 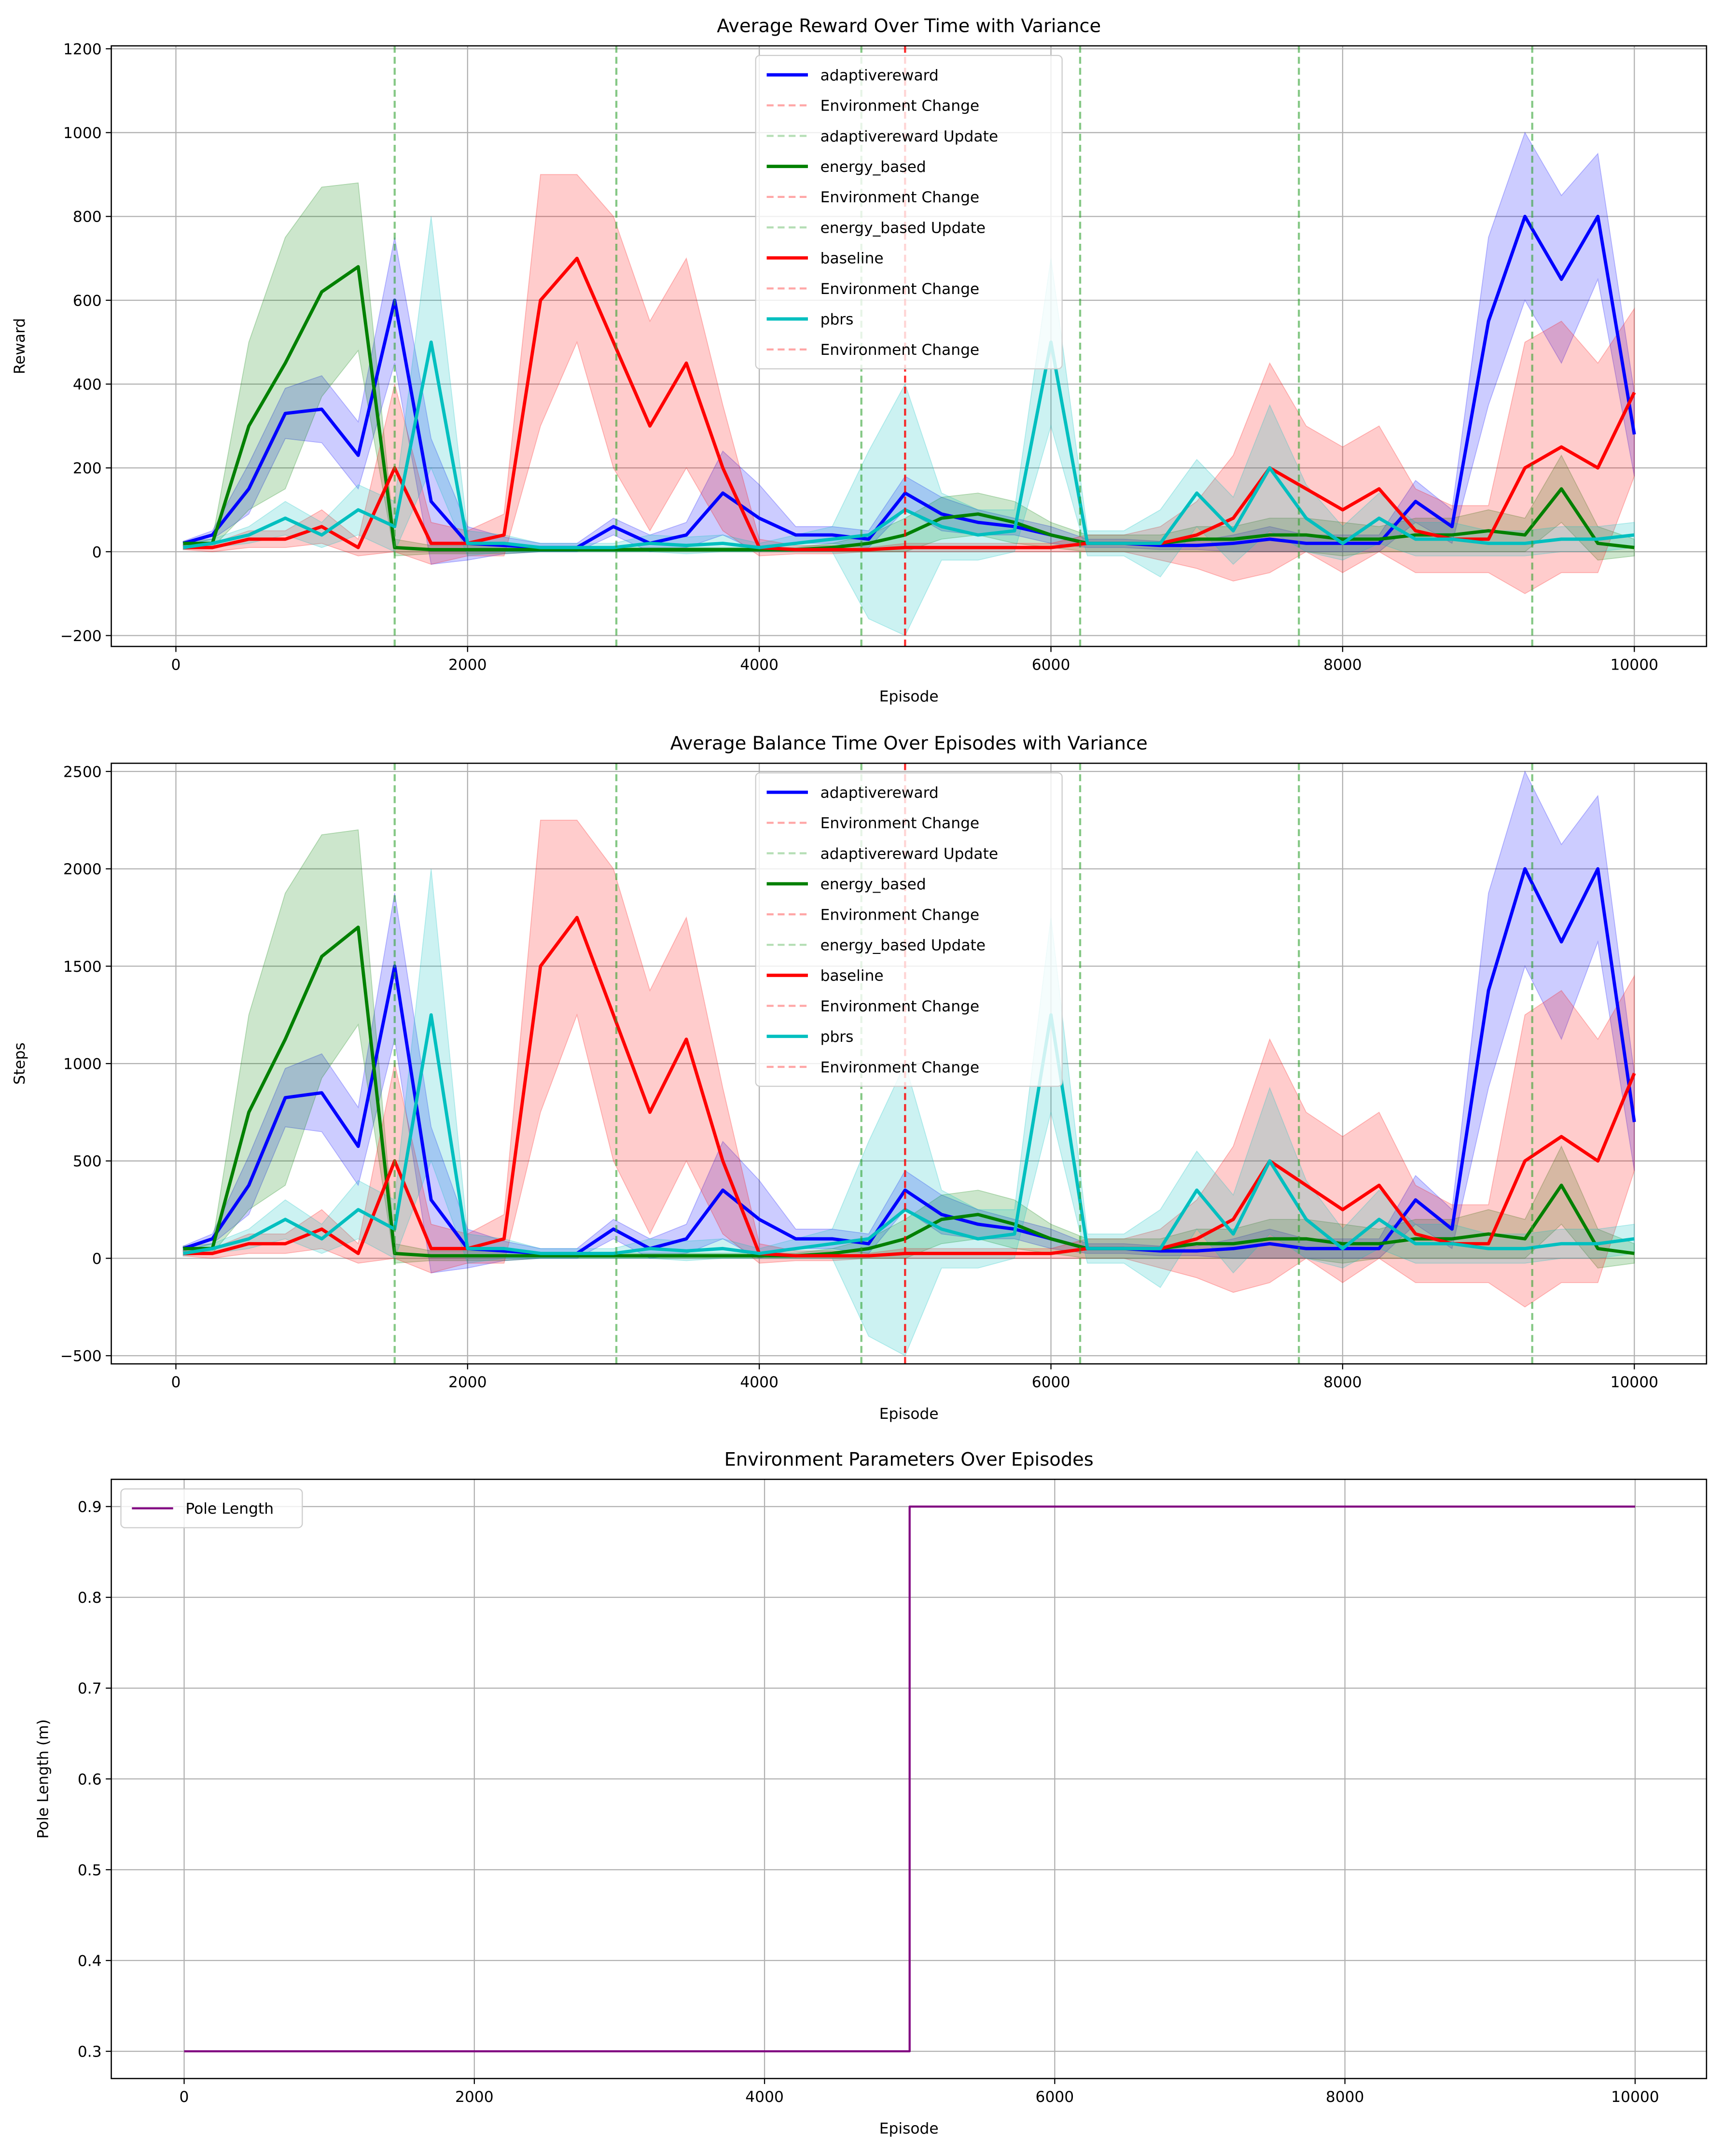 I want to click on y-tick-label: 0.4, so click(x=90, y=1961).